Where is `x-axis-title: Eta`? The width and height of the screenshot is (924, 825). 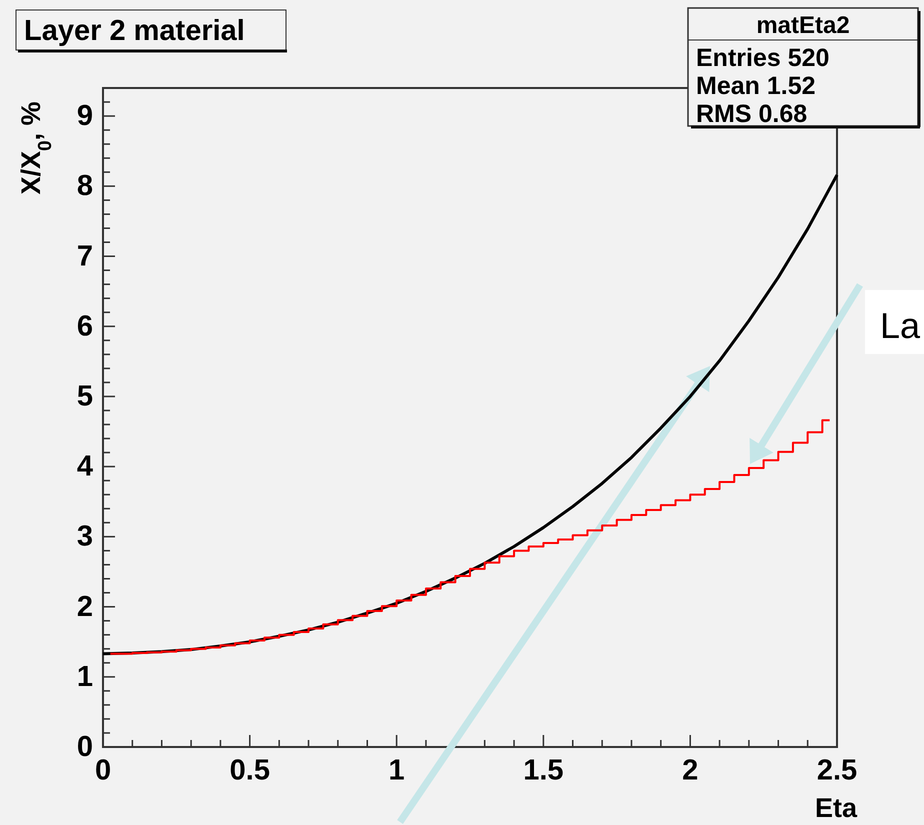
x-axis-title: Eta is located at coordinates (836, 808).